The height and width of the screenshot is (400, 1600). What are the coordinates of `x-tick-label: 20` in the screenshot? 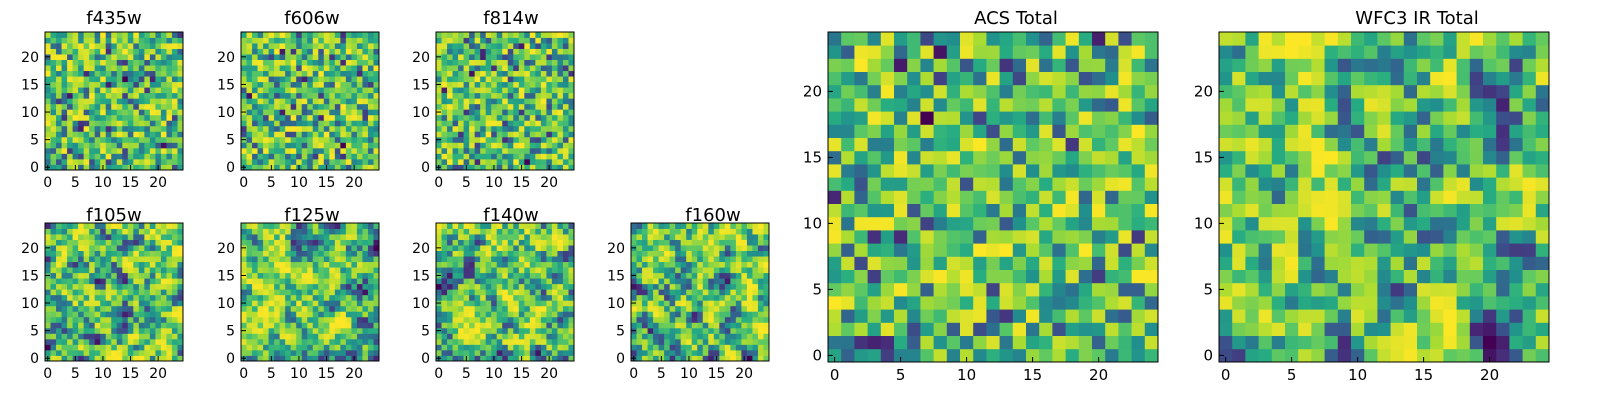 It's located at (549, 183).